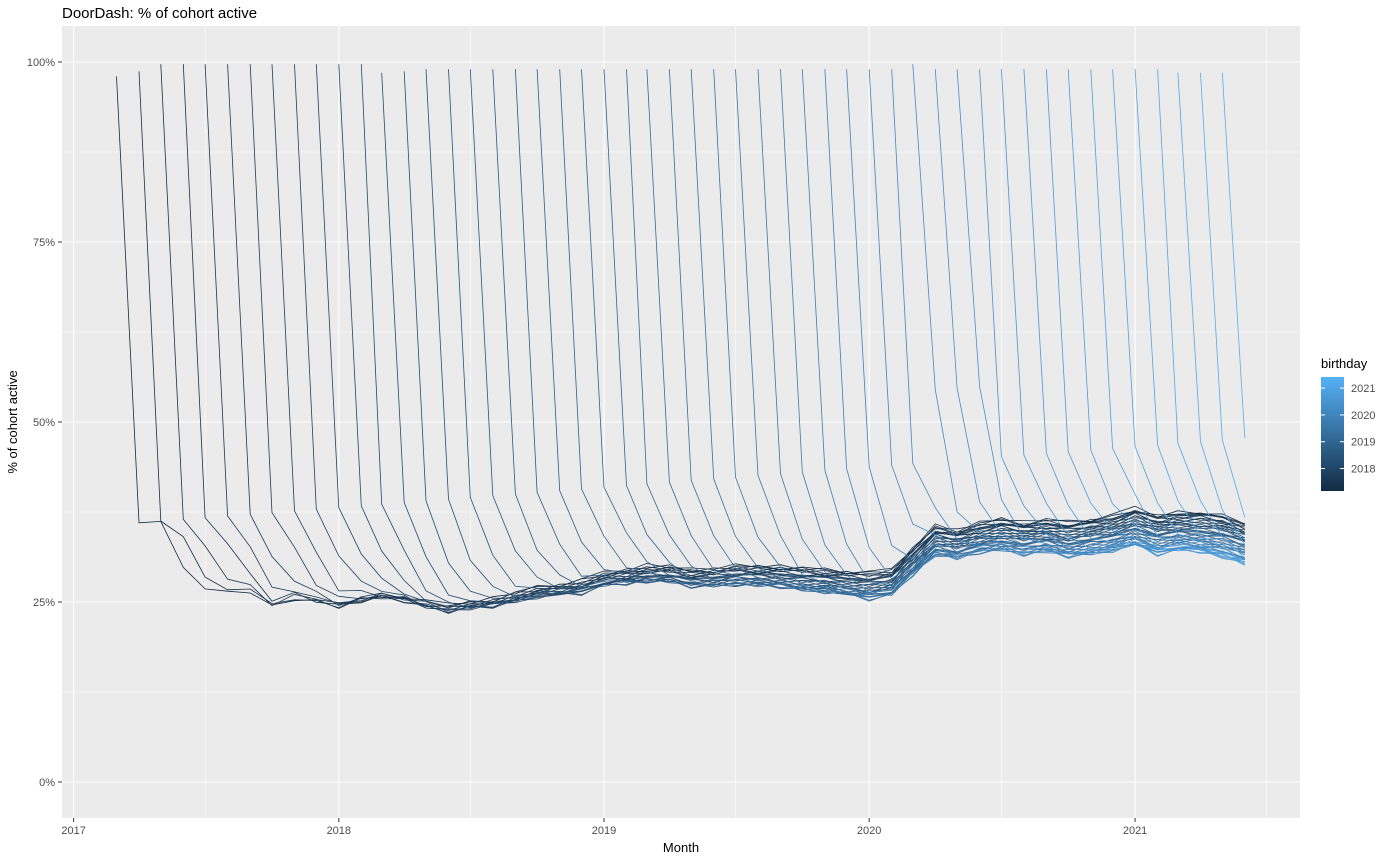 This screenshot has height=862, width=1387. What do you see at coordinates (1363, 470) in the screenshot?
I see `legend-label: 2018` at bounding box center [1363, 470].